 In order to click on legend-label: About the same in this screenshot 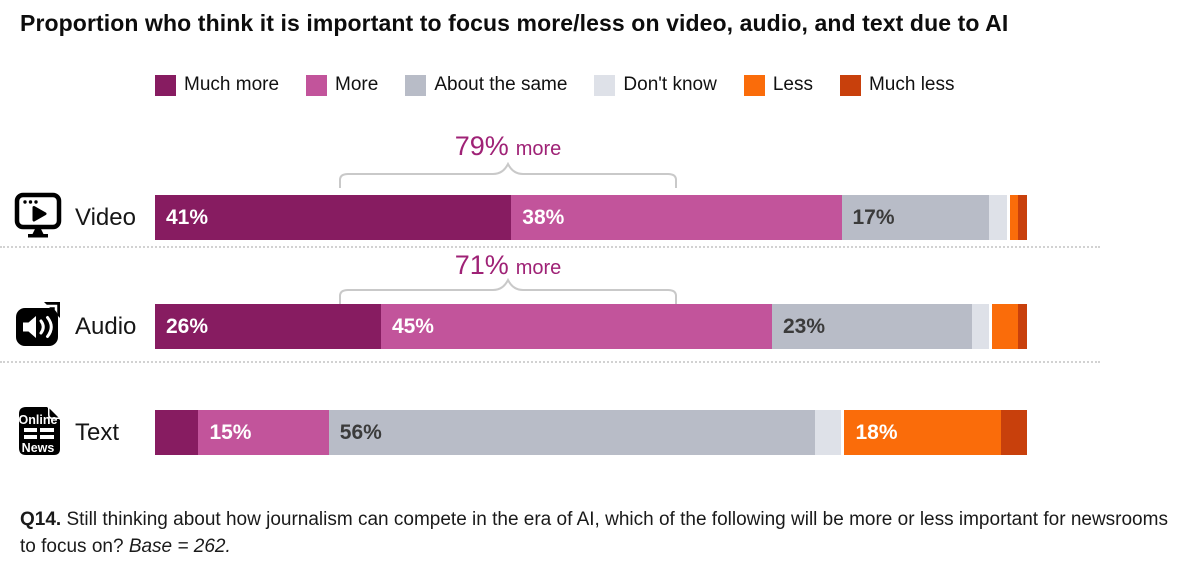, I will do `click(501, 84)`.